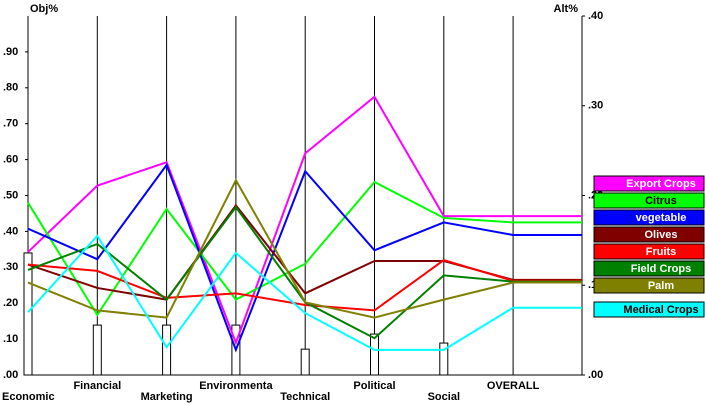 This screenshot has height=405, width=705. Describe the element at coordinates (270, 285) in the screenshot. I see `series-line` at that location.